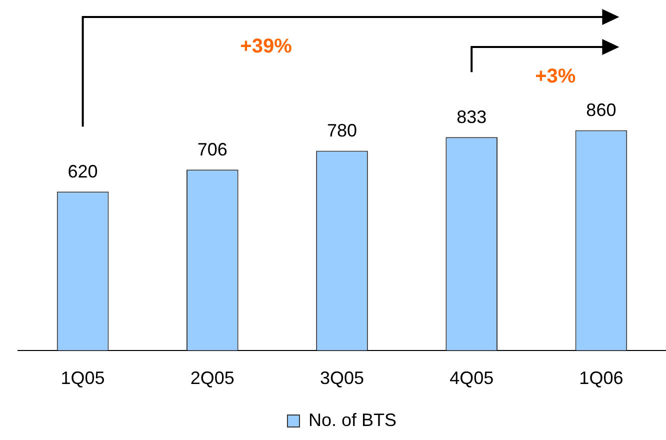 The image size is (666, 440). I want to click on x-tick-label: 1Q06, so click(601, 378).